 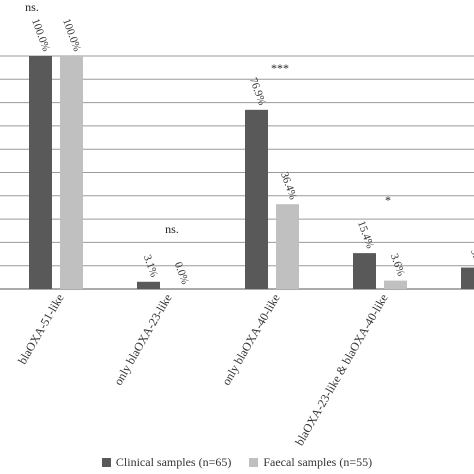 What do you see at coordinates (388, 200) in the screenshot?
I see `significance-label: *` at bounding box center [388, 200].